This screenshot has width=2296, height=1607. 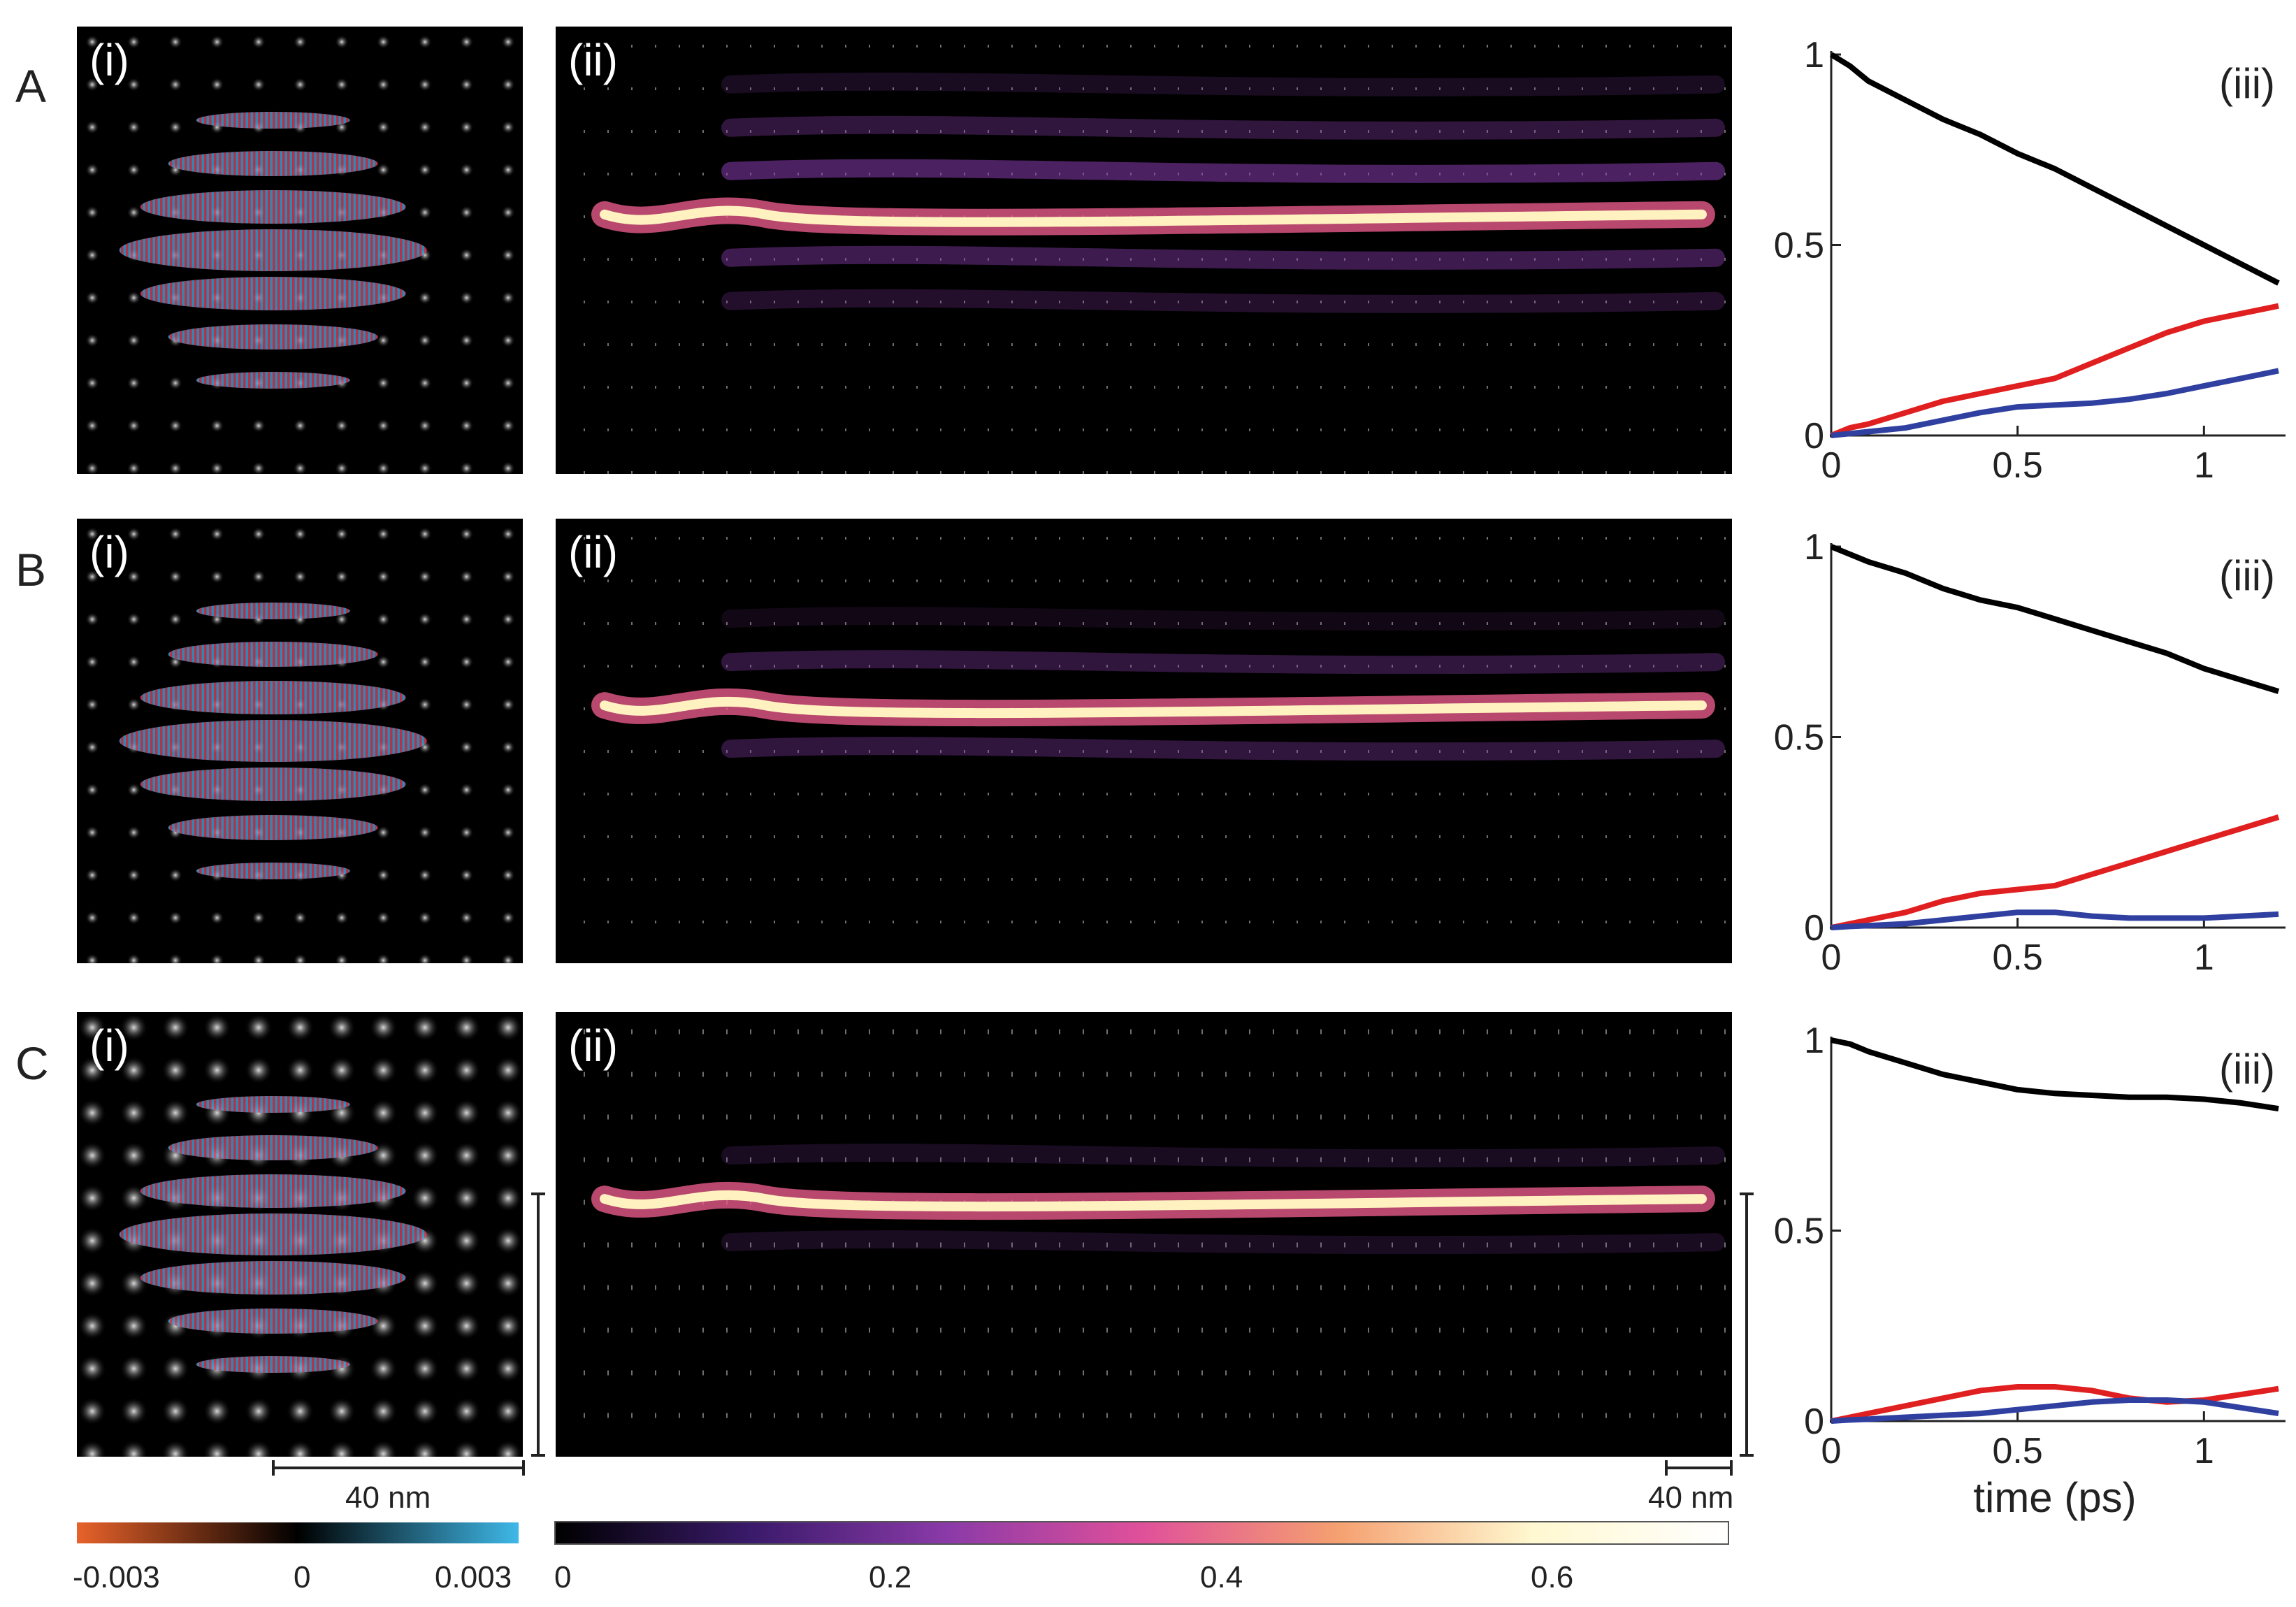 What do you see at coordinates (1832, 1451) in the screenshot?
I see `x-tick-label: 0` at bounding box center [1832, 1451].